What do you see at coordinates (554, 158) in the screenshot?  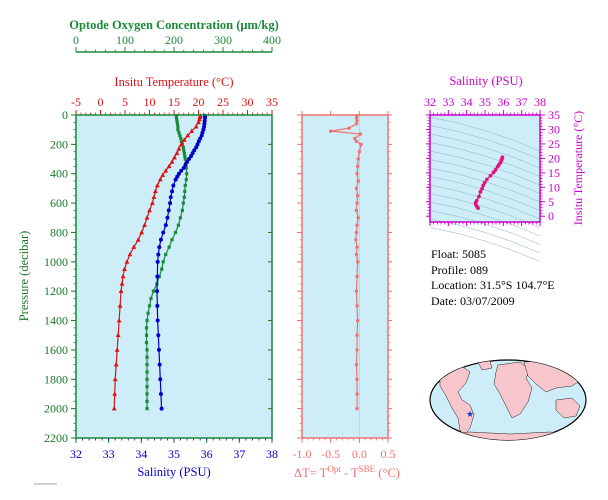 I see `ts-y-tick-label: 20` at bounding box center [554, 158].